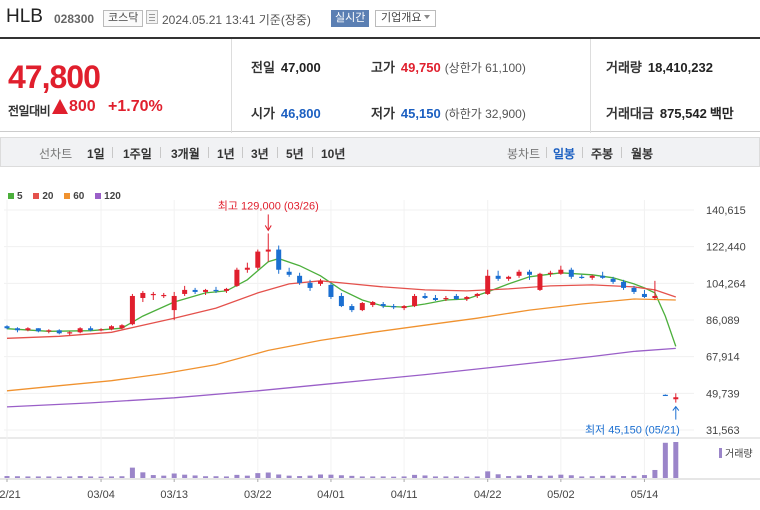 The height and width of the screenshot is (510, 760). Describe the element at coordinates (10, 495) in the screenshot. I see `x-tick-label: 02/21` at that location.